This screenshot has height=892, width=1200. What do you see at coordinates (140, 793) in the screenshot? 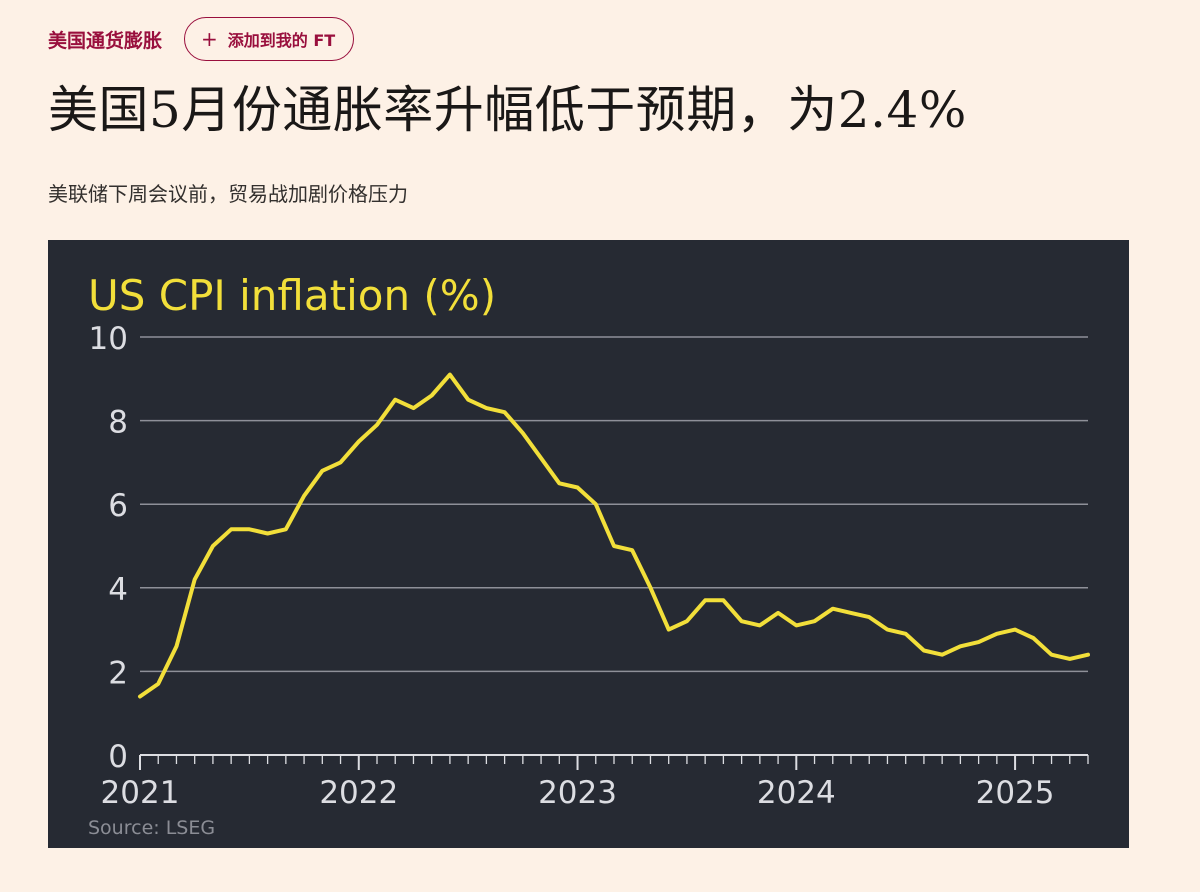
I see `x-tick-label: 2021` at bounding box center [140, 793].